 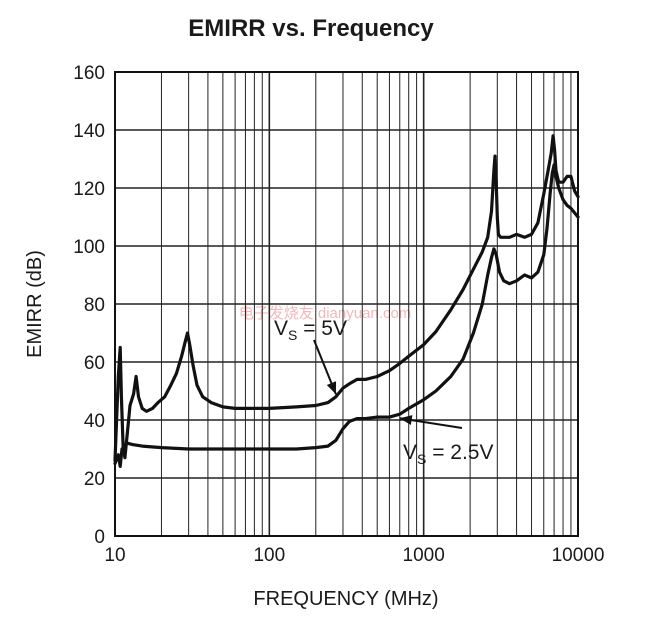 I want to click on x-tick-label: 10, so click(x=114, y=555).